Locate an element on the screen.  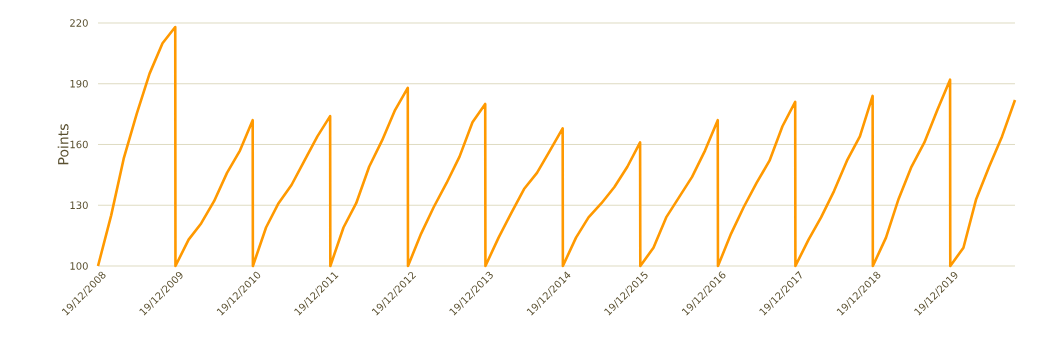
y-tick-label: 190 is located at coordinates (79, 83).